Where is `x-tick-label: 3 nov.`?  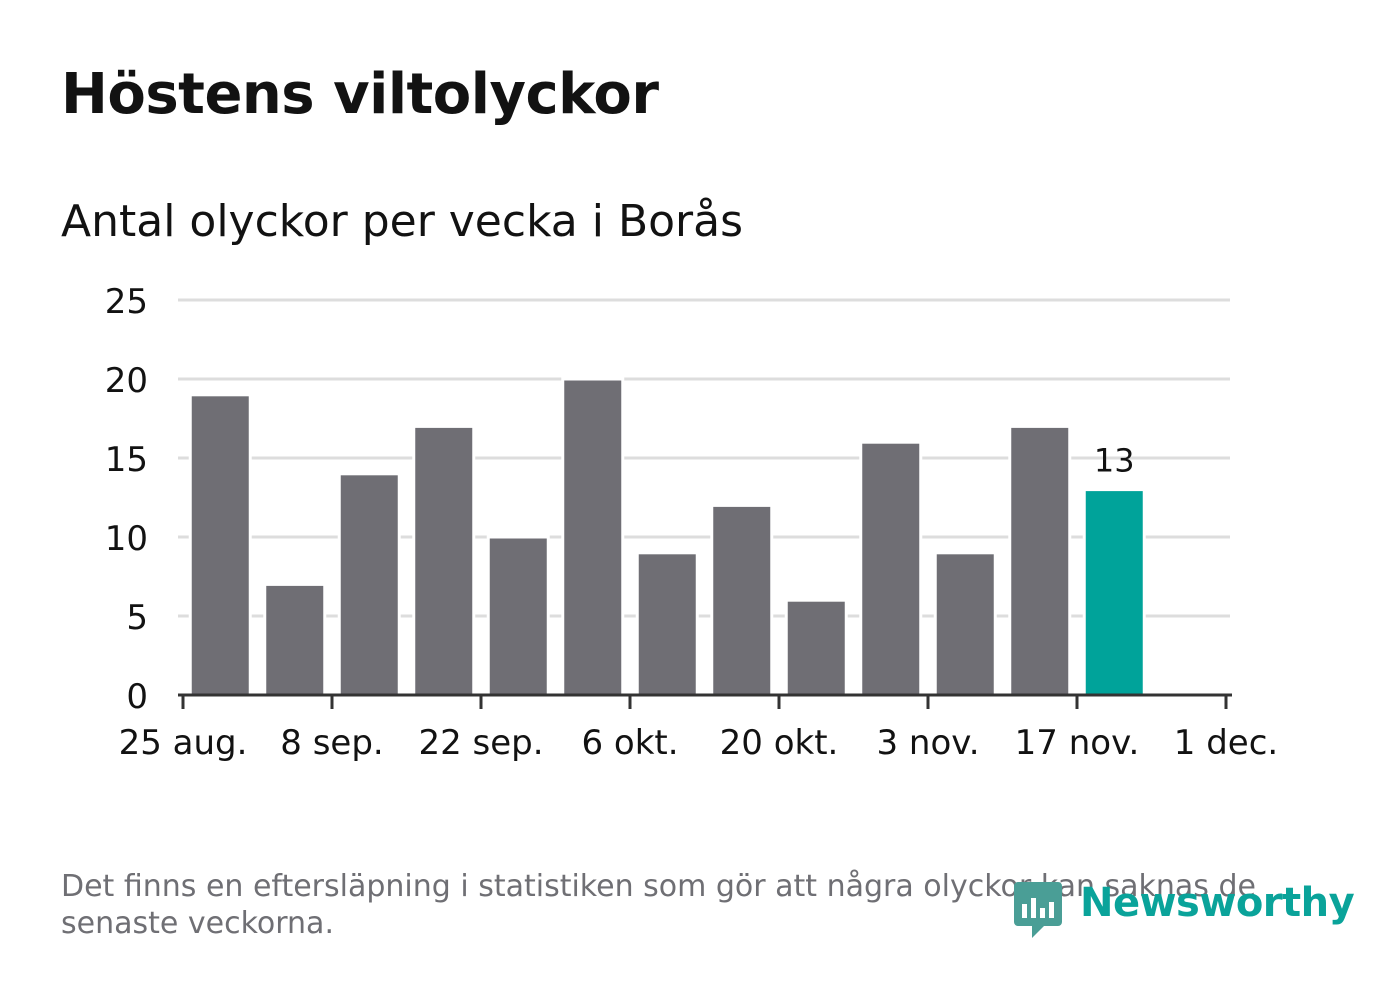 x-tick-label: 3 nov. is located at coordinates (927, 743).